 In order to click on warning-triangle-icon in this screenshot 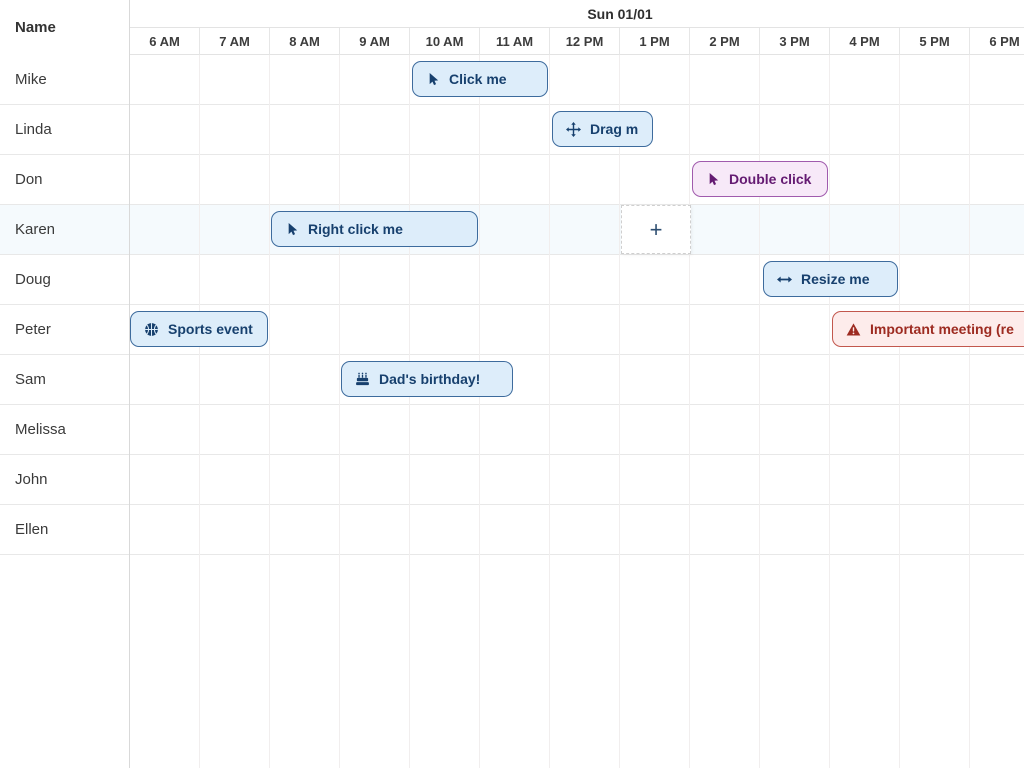, I will do `click(853, 329)`.